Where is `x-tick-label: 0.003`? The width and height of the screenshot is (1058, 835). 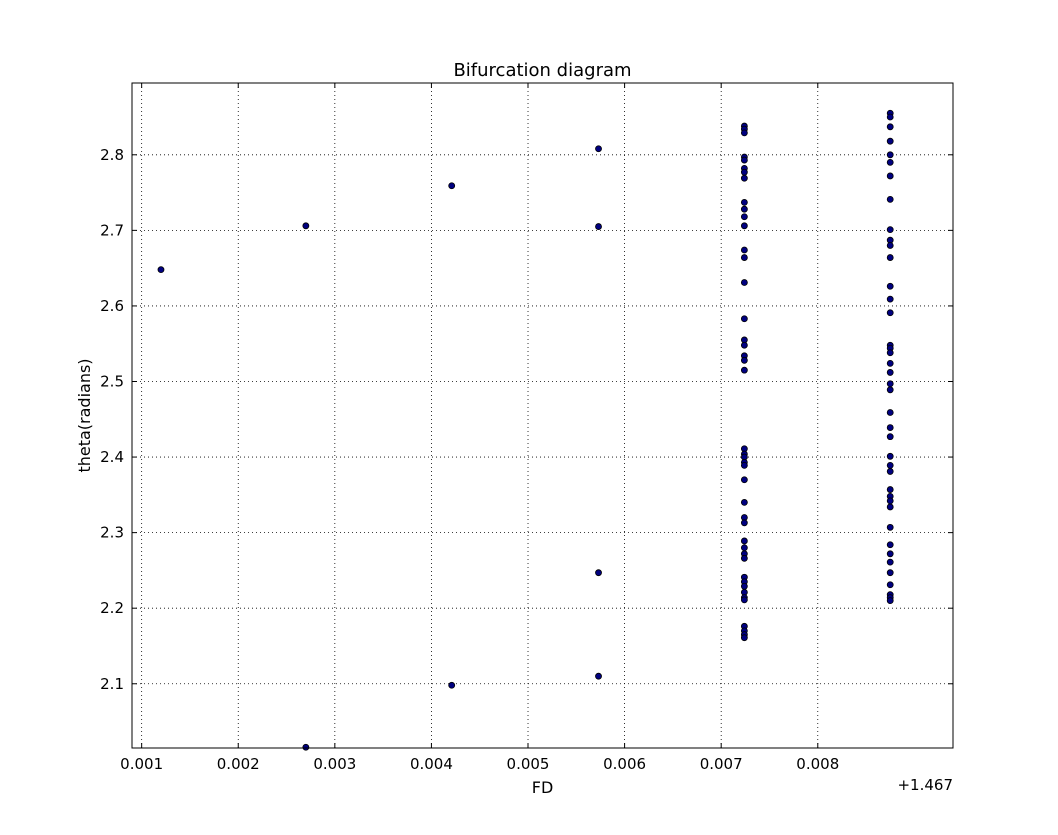
x-tick-label: 0.003 is located at coordinates (334, 764).